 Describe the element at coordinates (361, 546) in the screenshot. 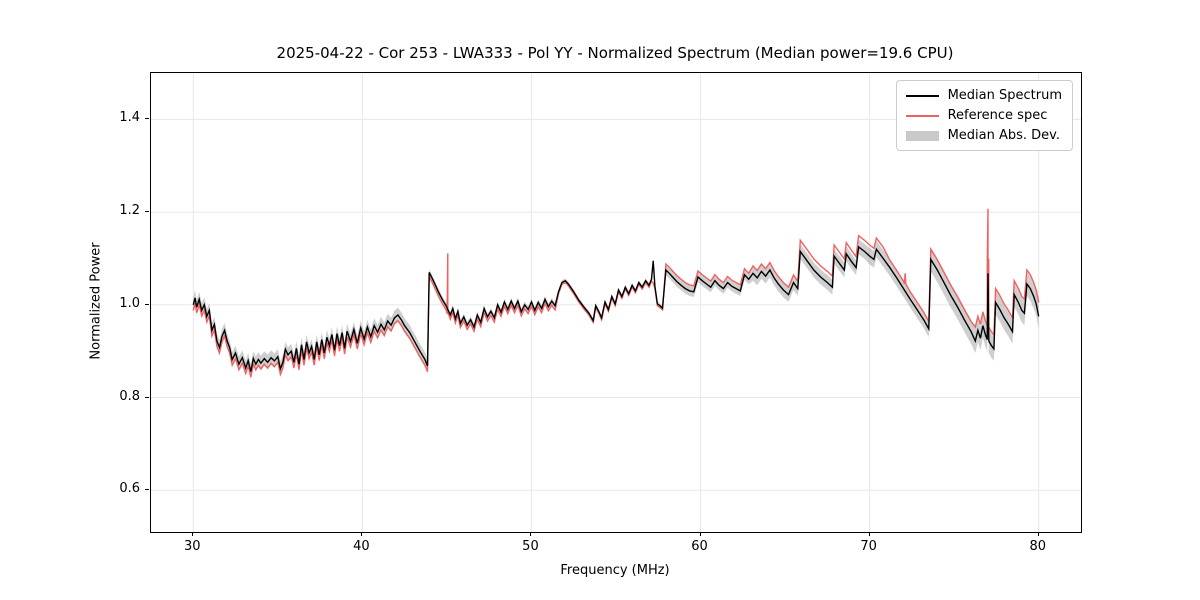

I see `x-tick-label: 40` at that location.